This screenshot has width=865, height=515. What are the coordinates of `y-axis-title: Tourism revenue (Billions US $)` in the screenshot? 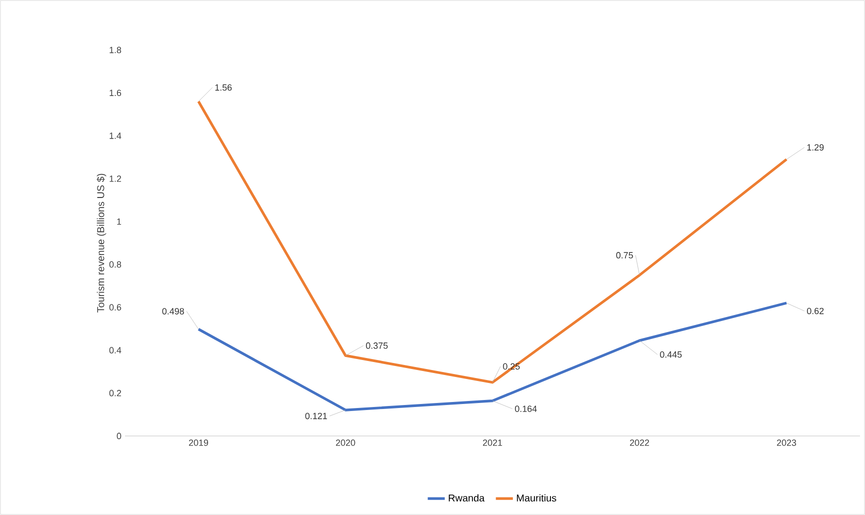 It's located at (101, 243).